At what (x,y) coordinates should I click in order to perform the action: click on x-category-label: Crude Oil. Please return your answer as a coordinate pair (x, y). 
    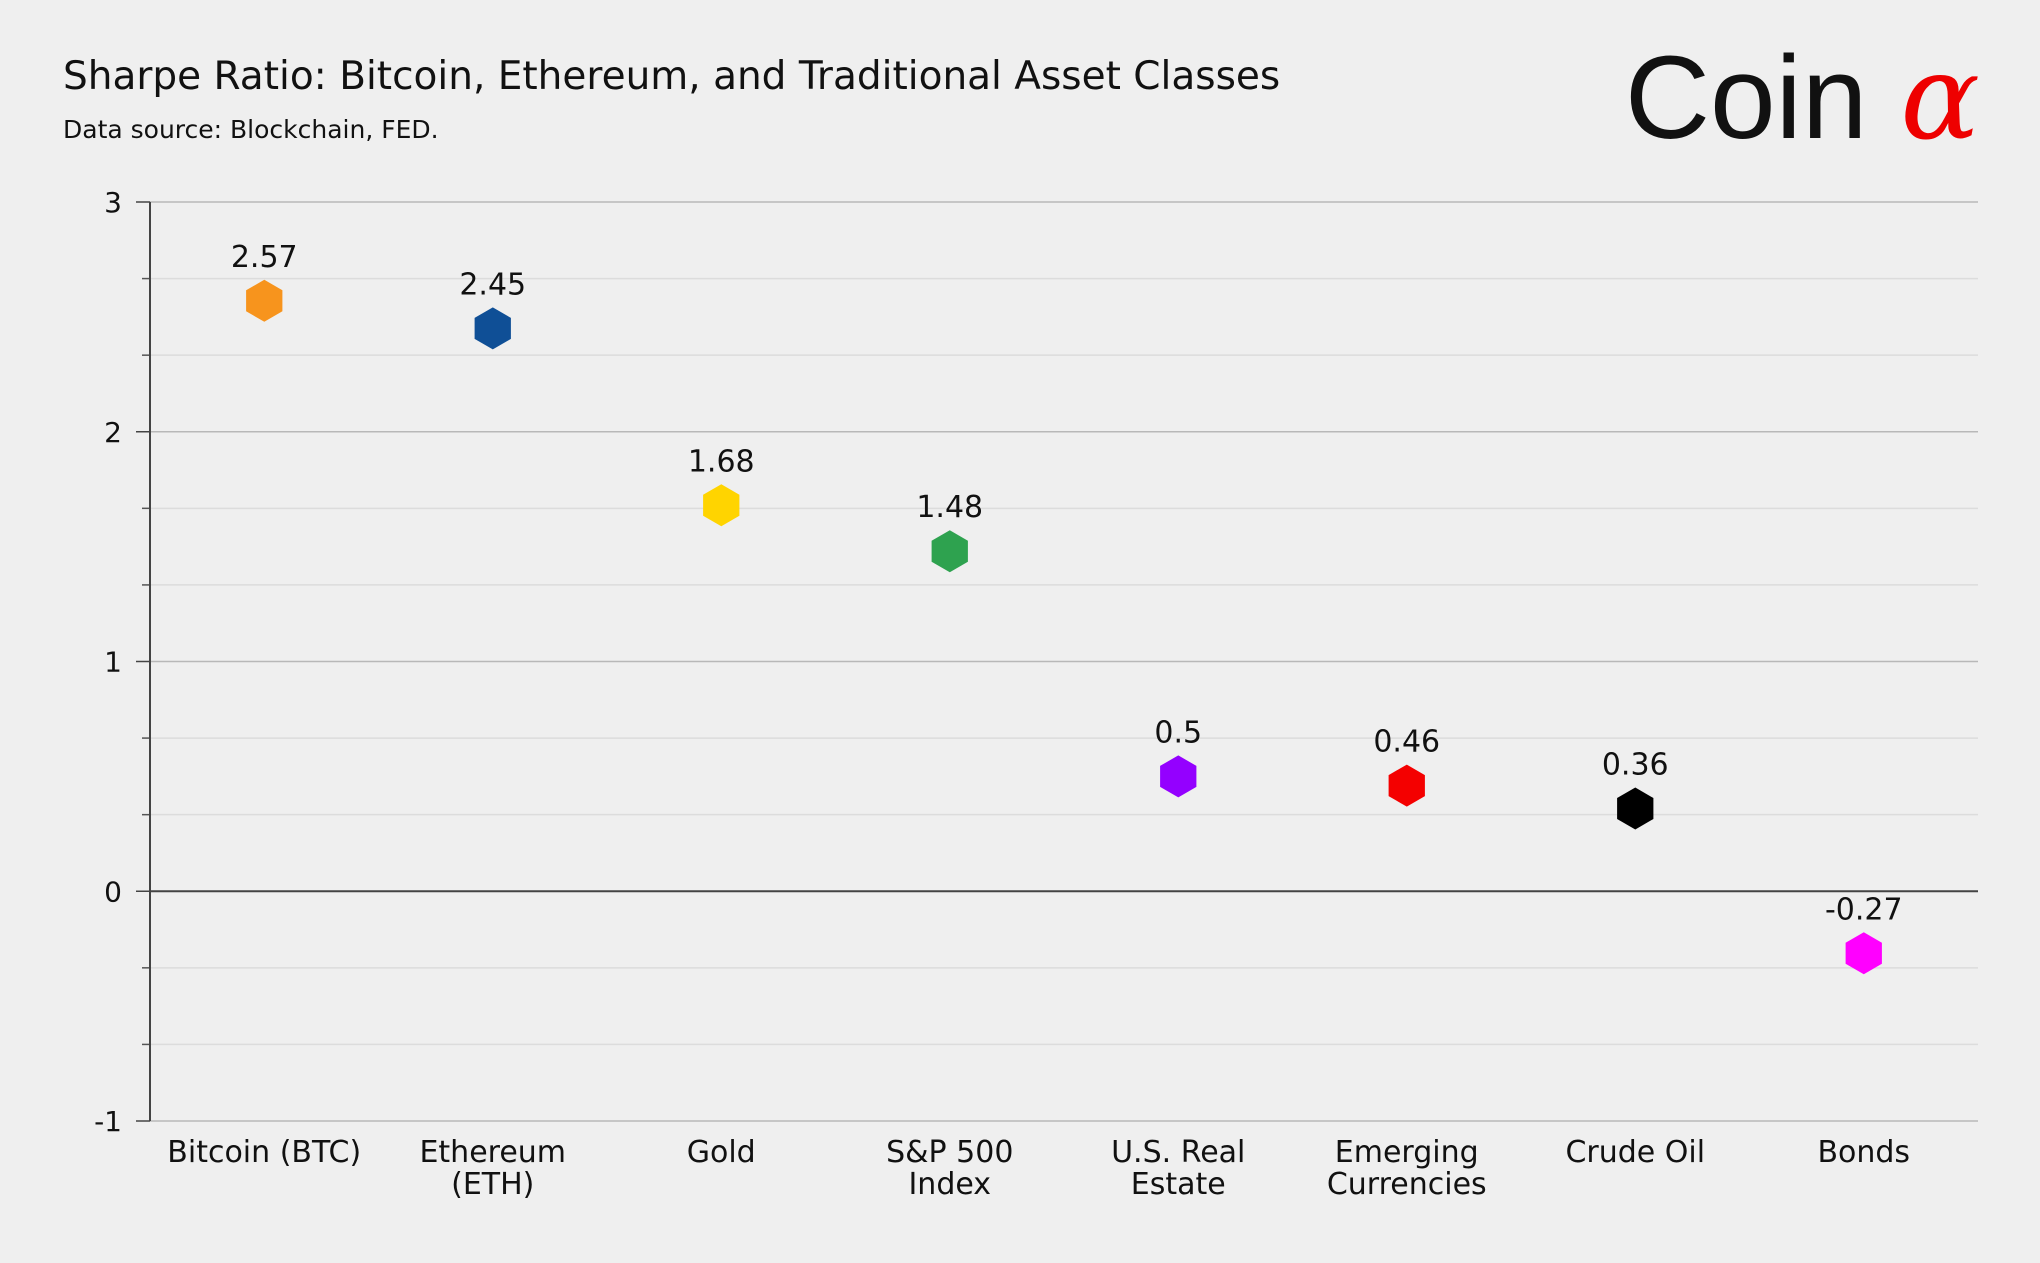
    Looking at the image, I should click on (1635, 1152).